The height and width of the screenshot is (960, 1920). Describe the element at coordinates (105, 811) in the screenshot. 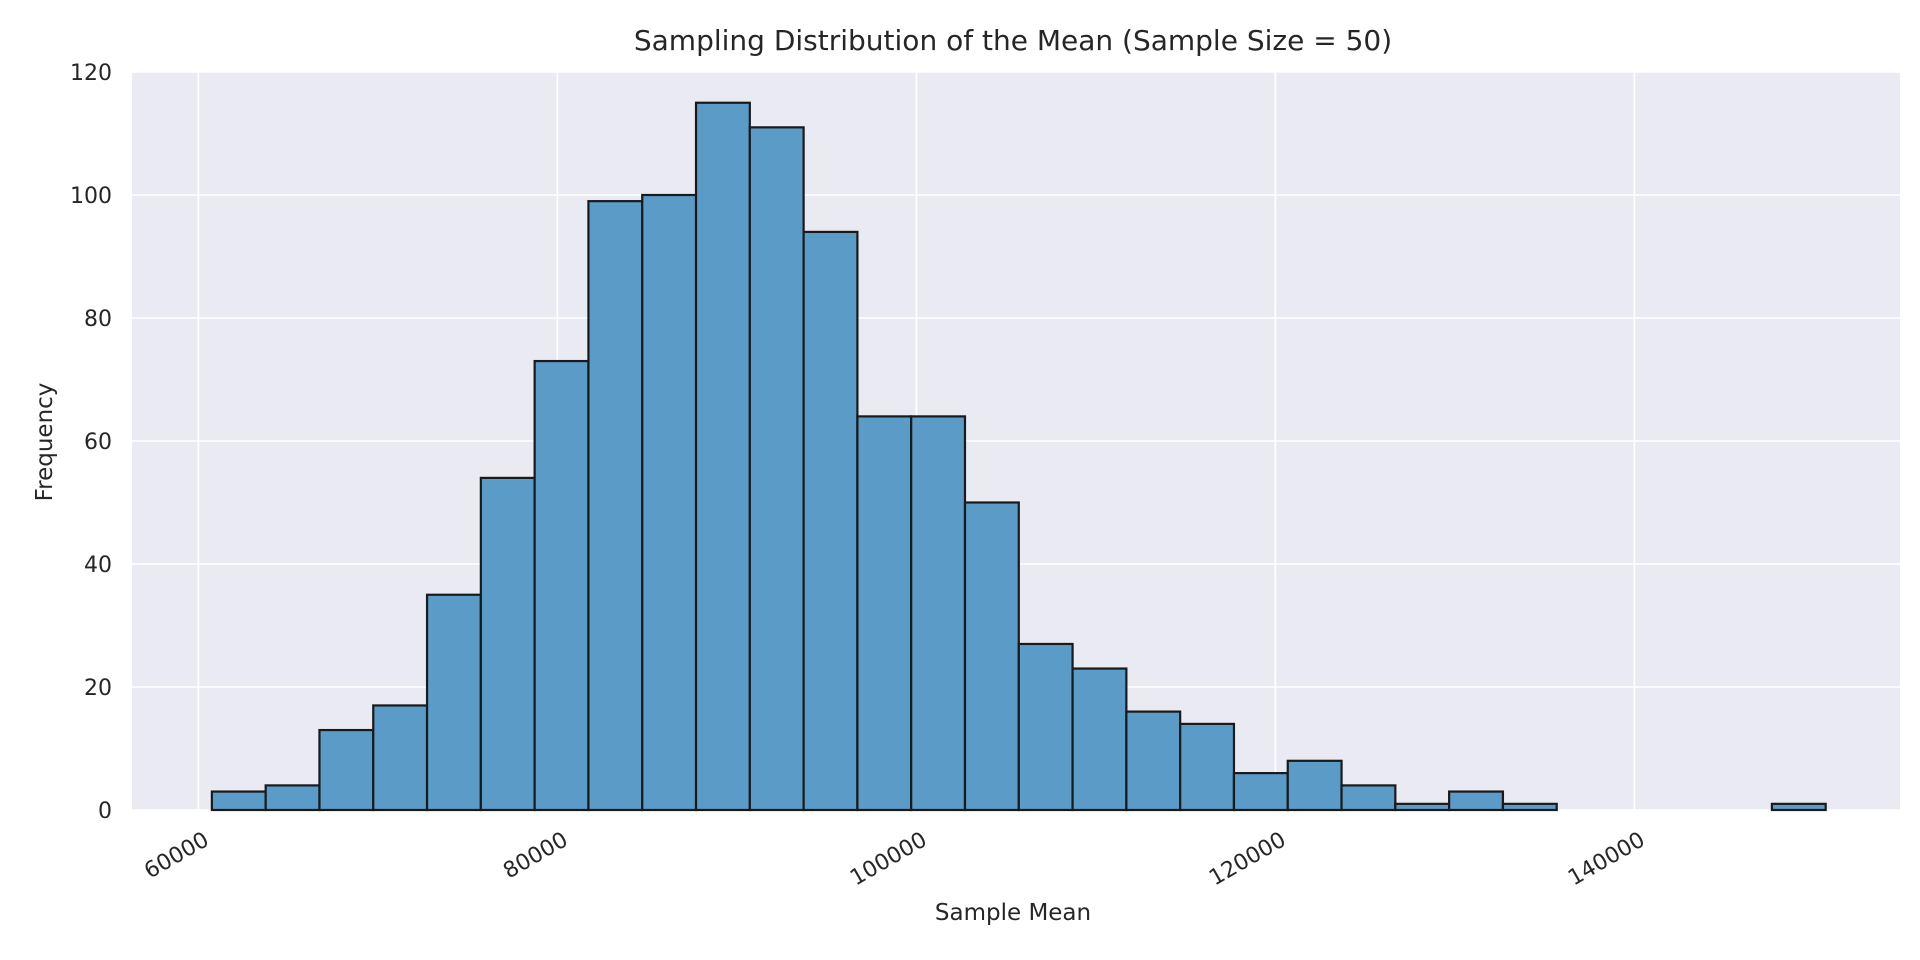

I see `y-tick-label: 0` at that location.